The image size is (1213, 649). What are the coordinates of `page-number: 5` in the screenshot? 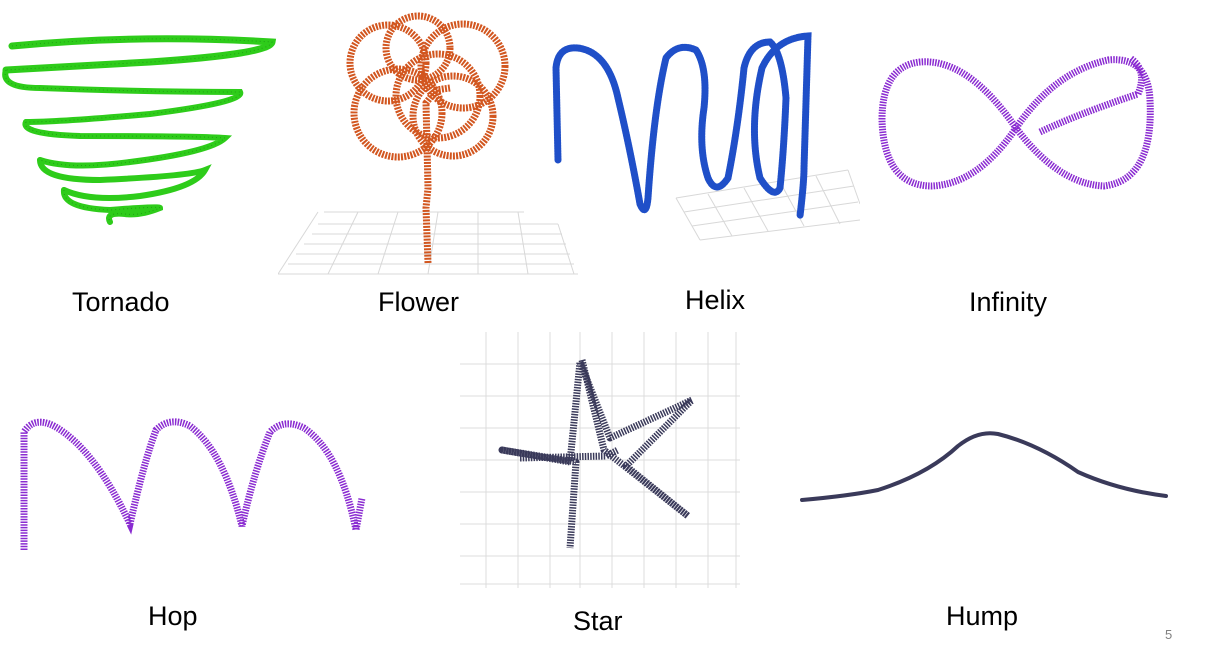 It's located at (1169, 634).